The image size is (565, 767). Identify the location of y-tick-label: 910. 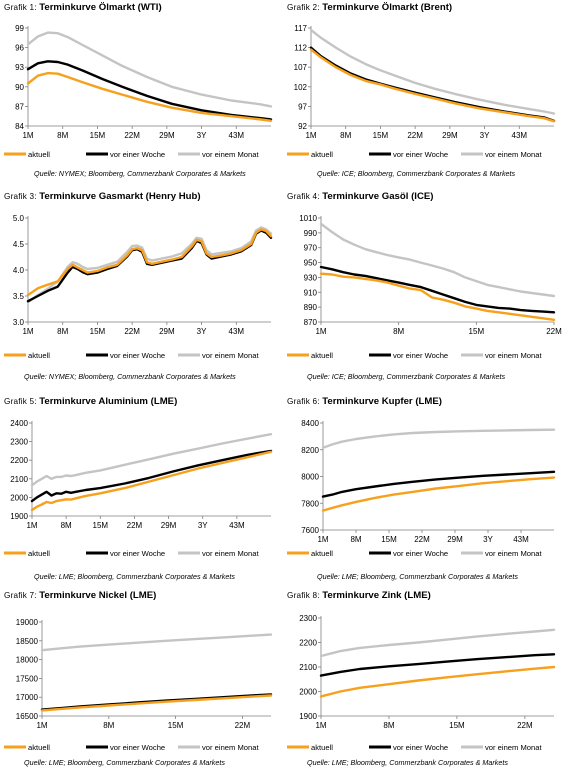
(311, 292).